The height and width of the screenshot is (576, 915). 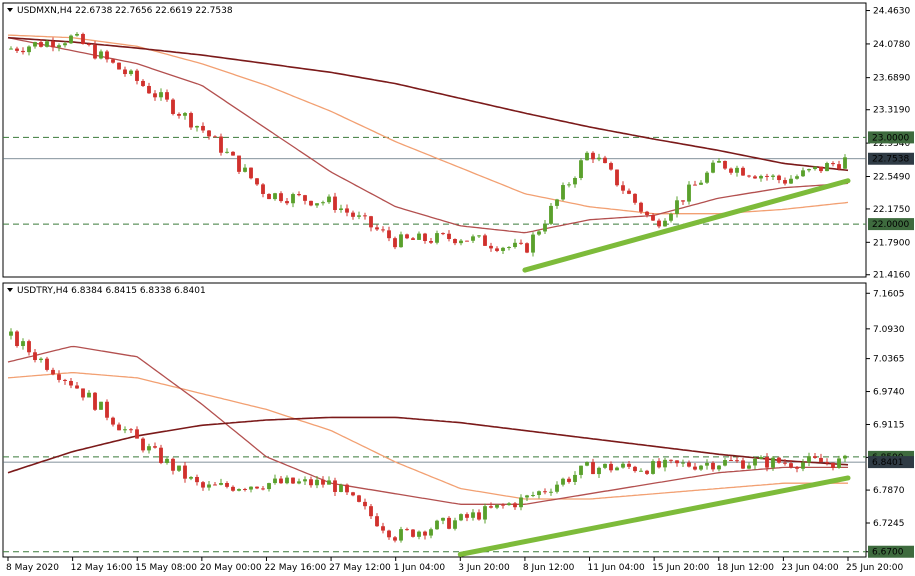 I want to click on level-tag-6.6700, so click(x=891, y=551).